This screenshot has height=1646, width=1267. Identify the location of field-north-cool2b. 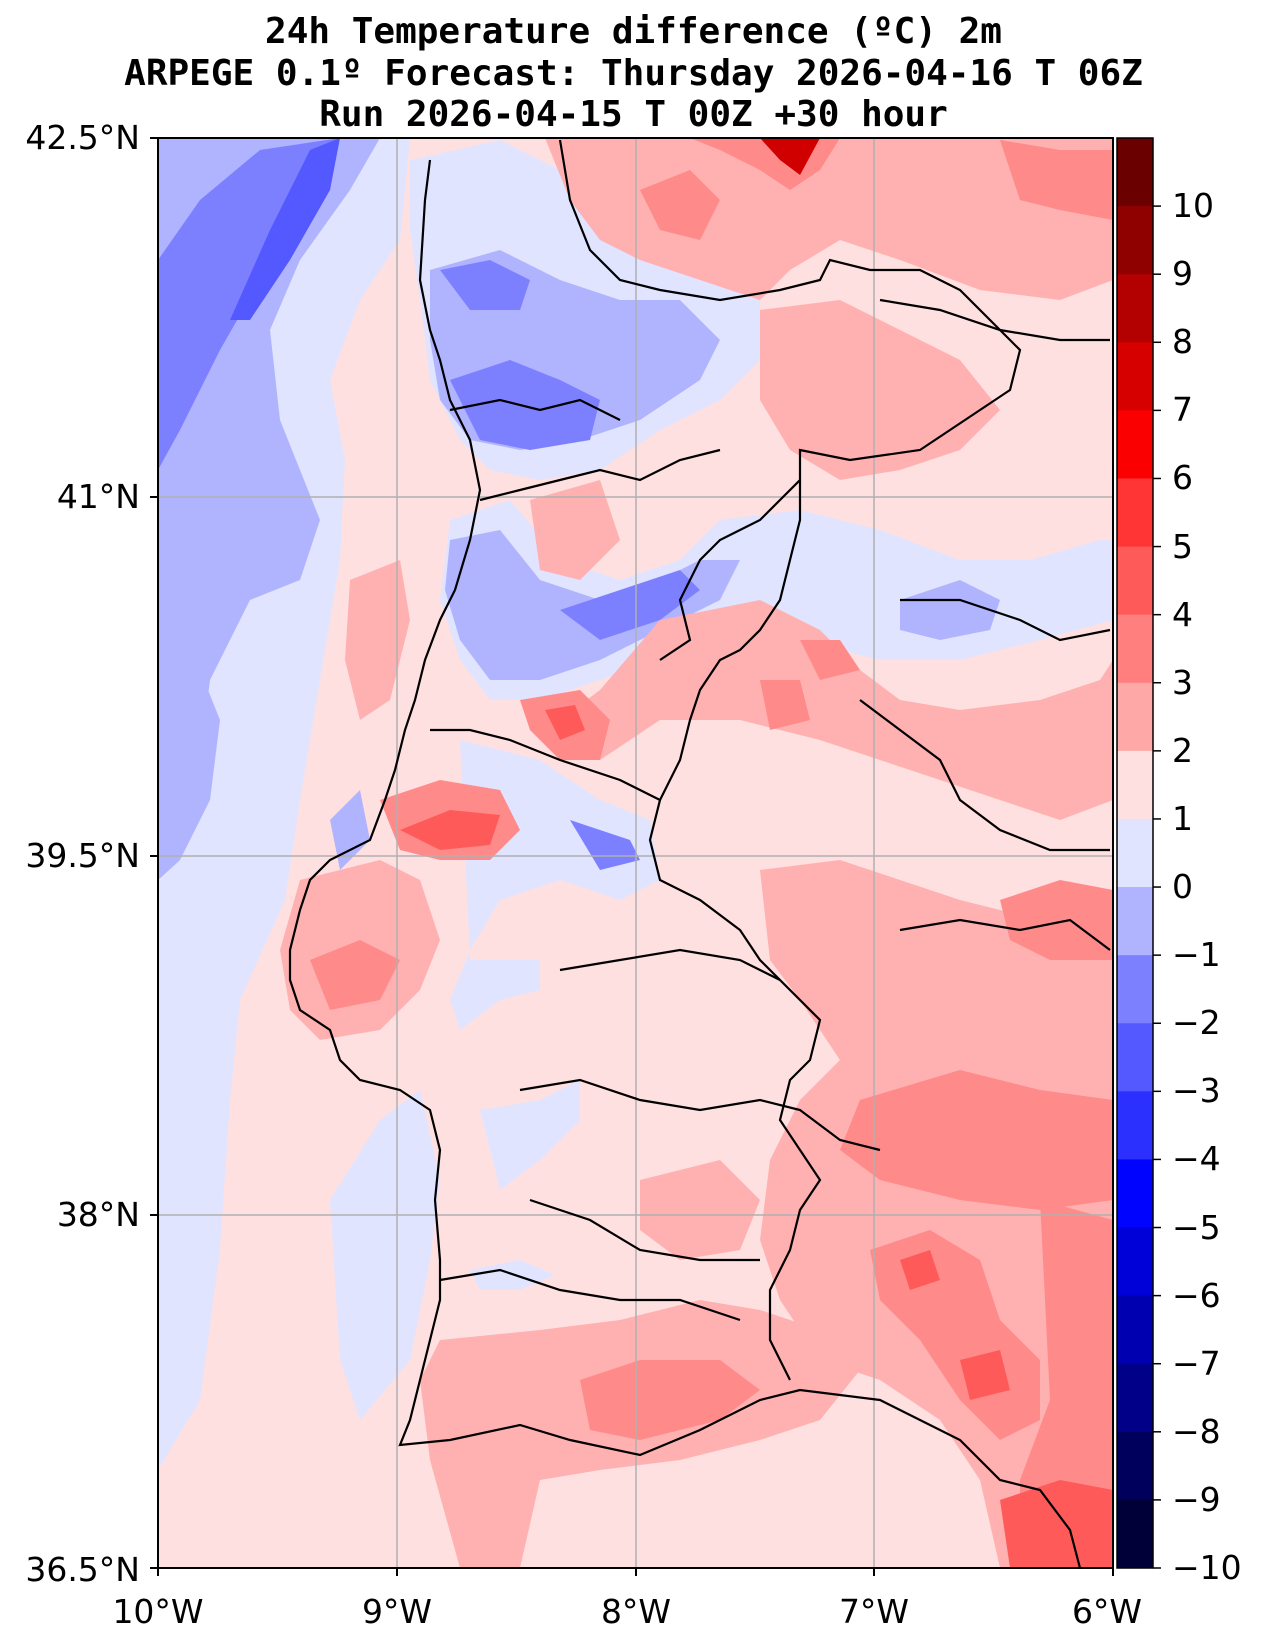
(485, 285).